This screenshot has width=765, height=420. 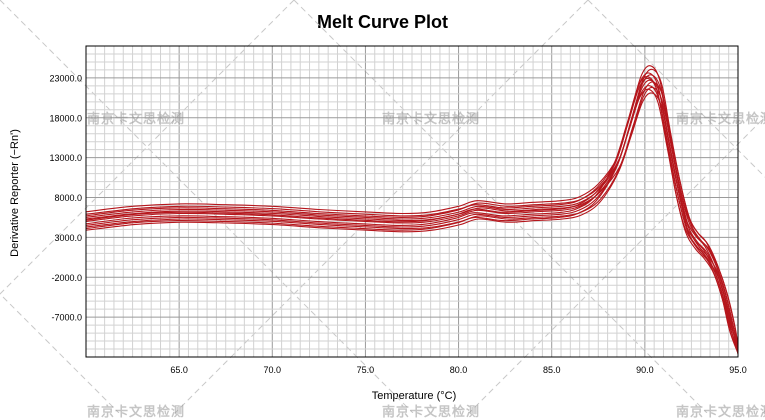 I want to click on x-tick-label: 95.0, so click(x=738, y=370).